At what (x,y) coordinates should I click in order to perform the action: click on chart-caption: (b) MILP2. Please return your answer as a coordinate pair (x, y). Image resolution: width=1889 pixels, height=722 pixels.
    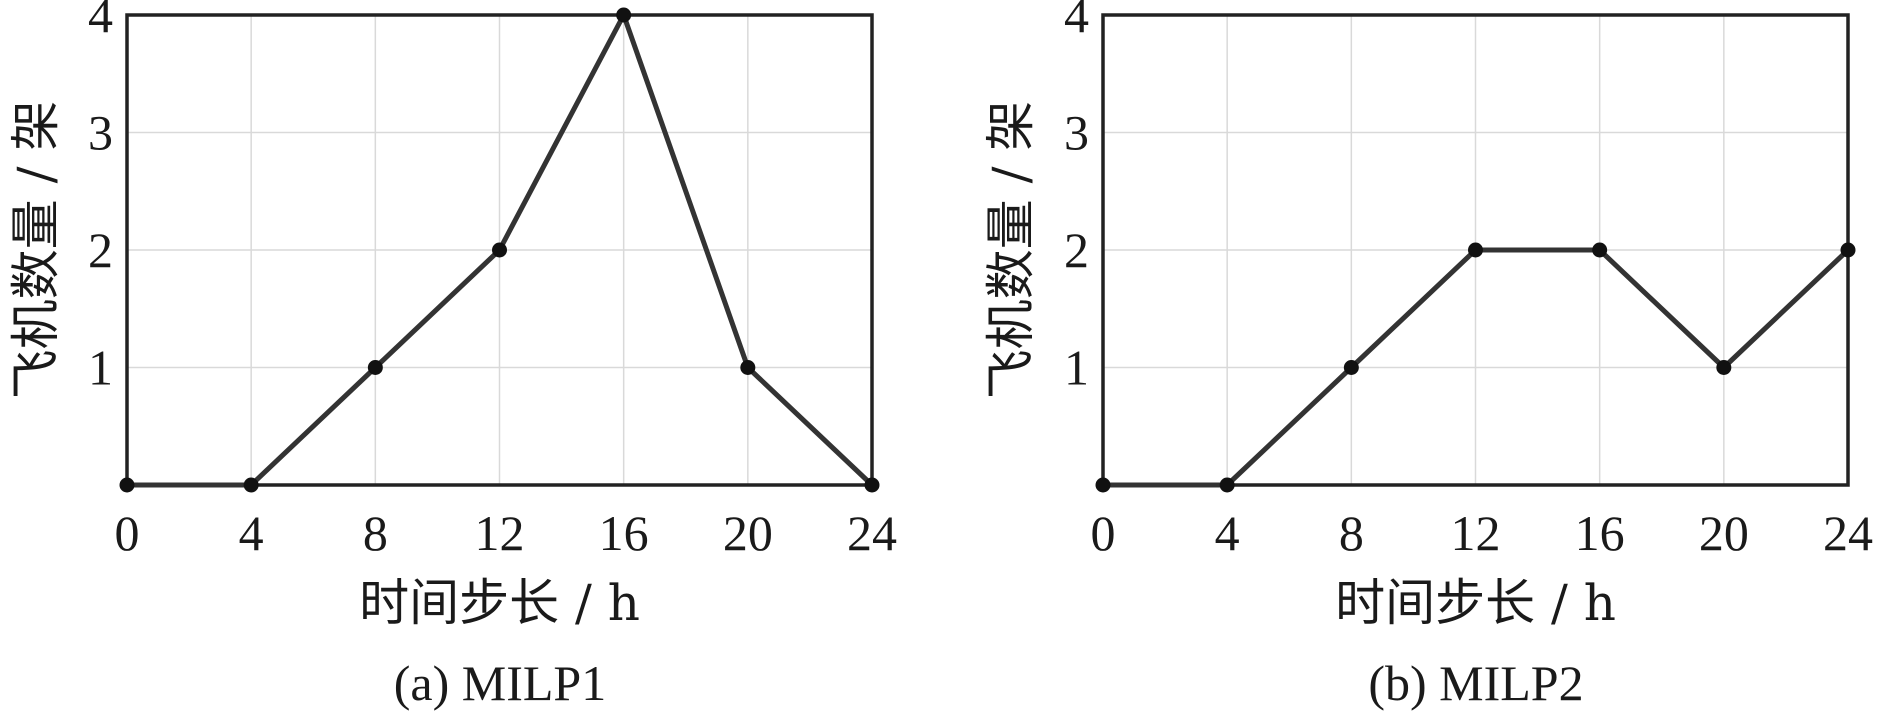
    Looking at the image, I should click on (1475, 683).